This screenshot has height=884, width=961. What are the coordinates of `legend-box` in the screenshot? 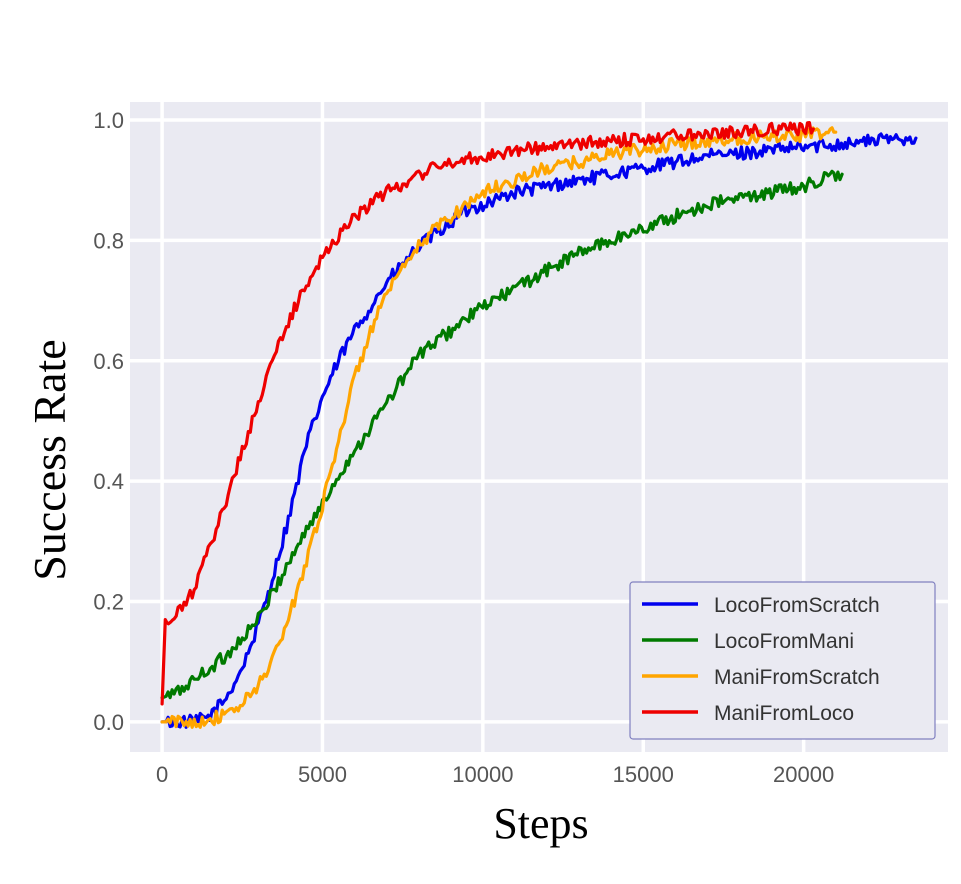 It's located at (782, 660).